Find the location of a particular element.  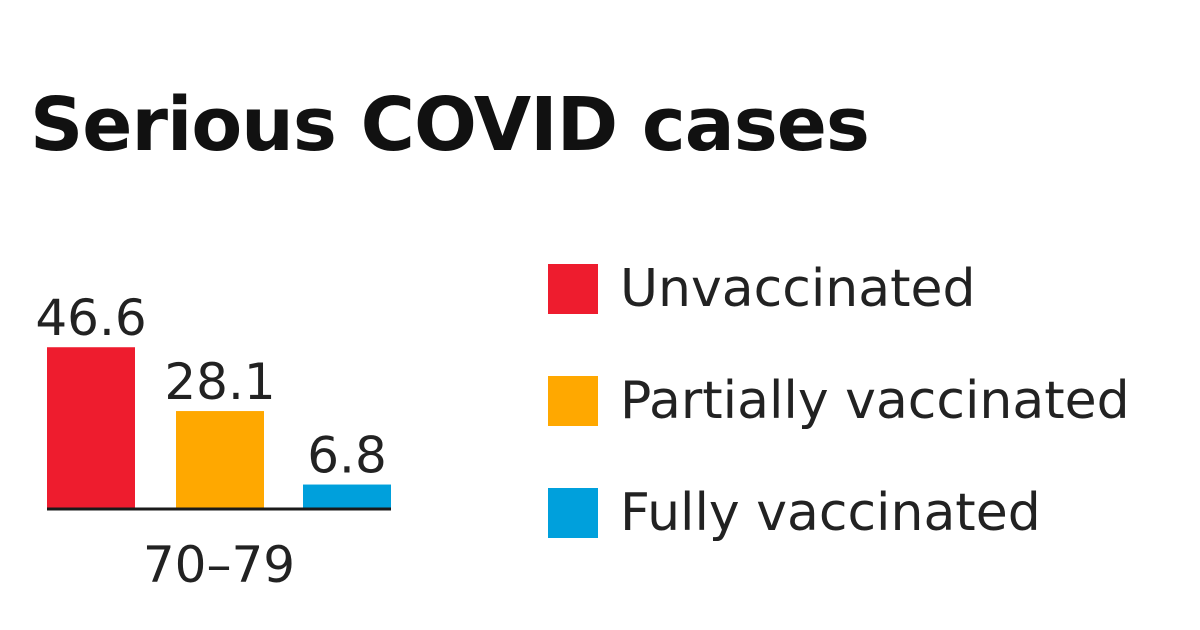

data-label-fully-vaccinated: 6.8 is located at coordinates (347, 456).